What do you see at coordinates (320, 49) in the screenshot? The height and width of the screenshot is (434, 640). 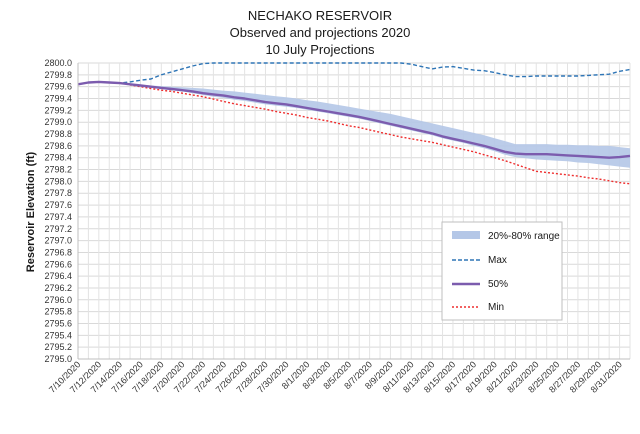 I see `chart-title-line-3: 10 July Projections` at bounding box center [320, 49].